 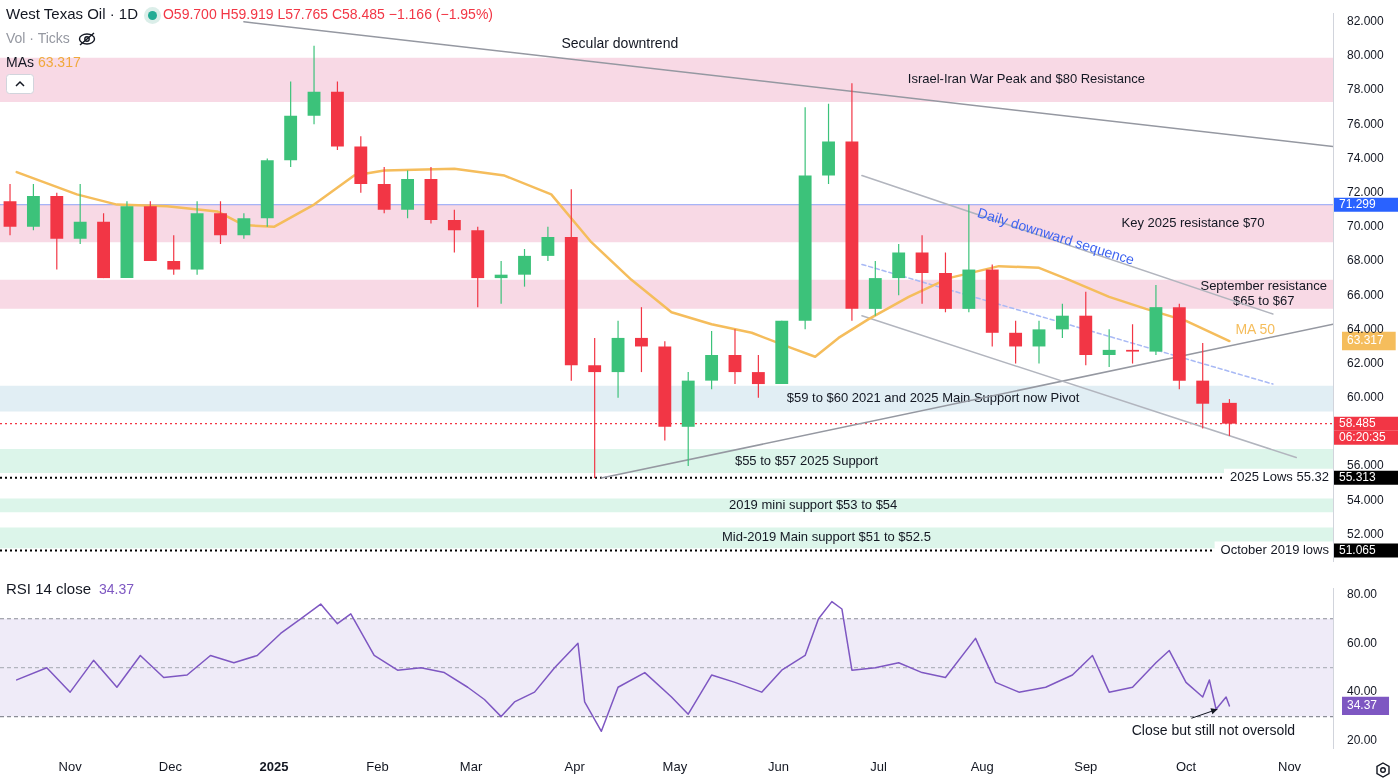 What do you see at coordinates (38, 38) in the screenshot?
I see `annotation: Vol · Ticks` at bounding box center [38, 38].